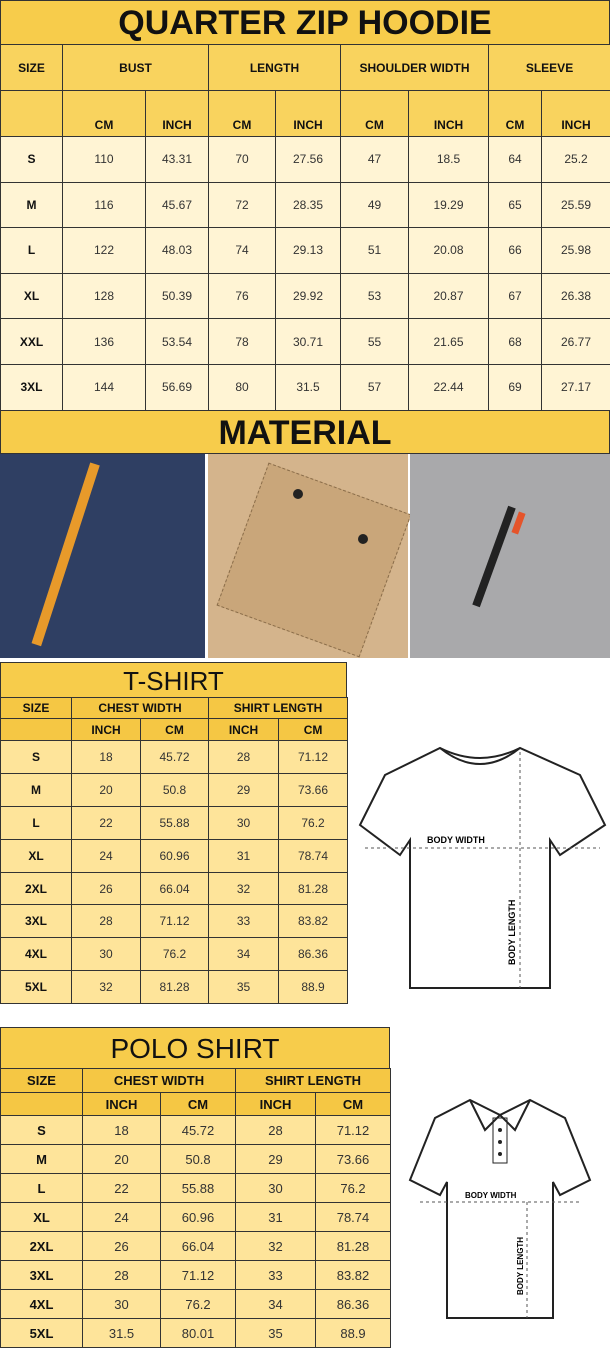 The image size is (610, 1350). I want to click on value-cell: 29, so click(275, 1159).